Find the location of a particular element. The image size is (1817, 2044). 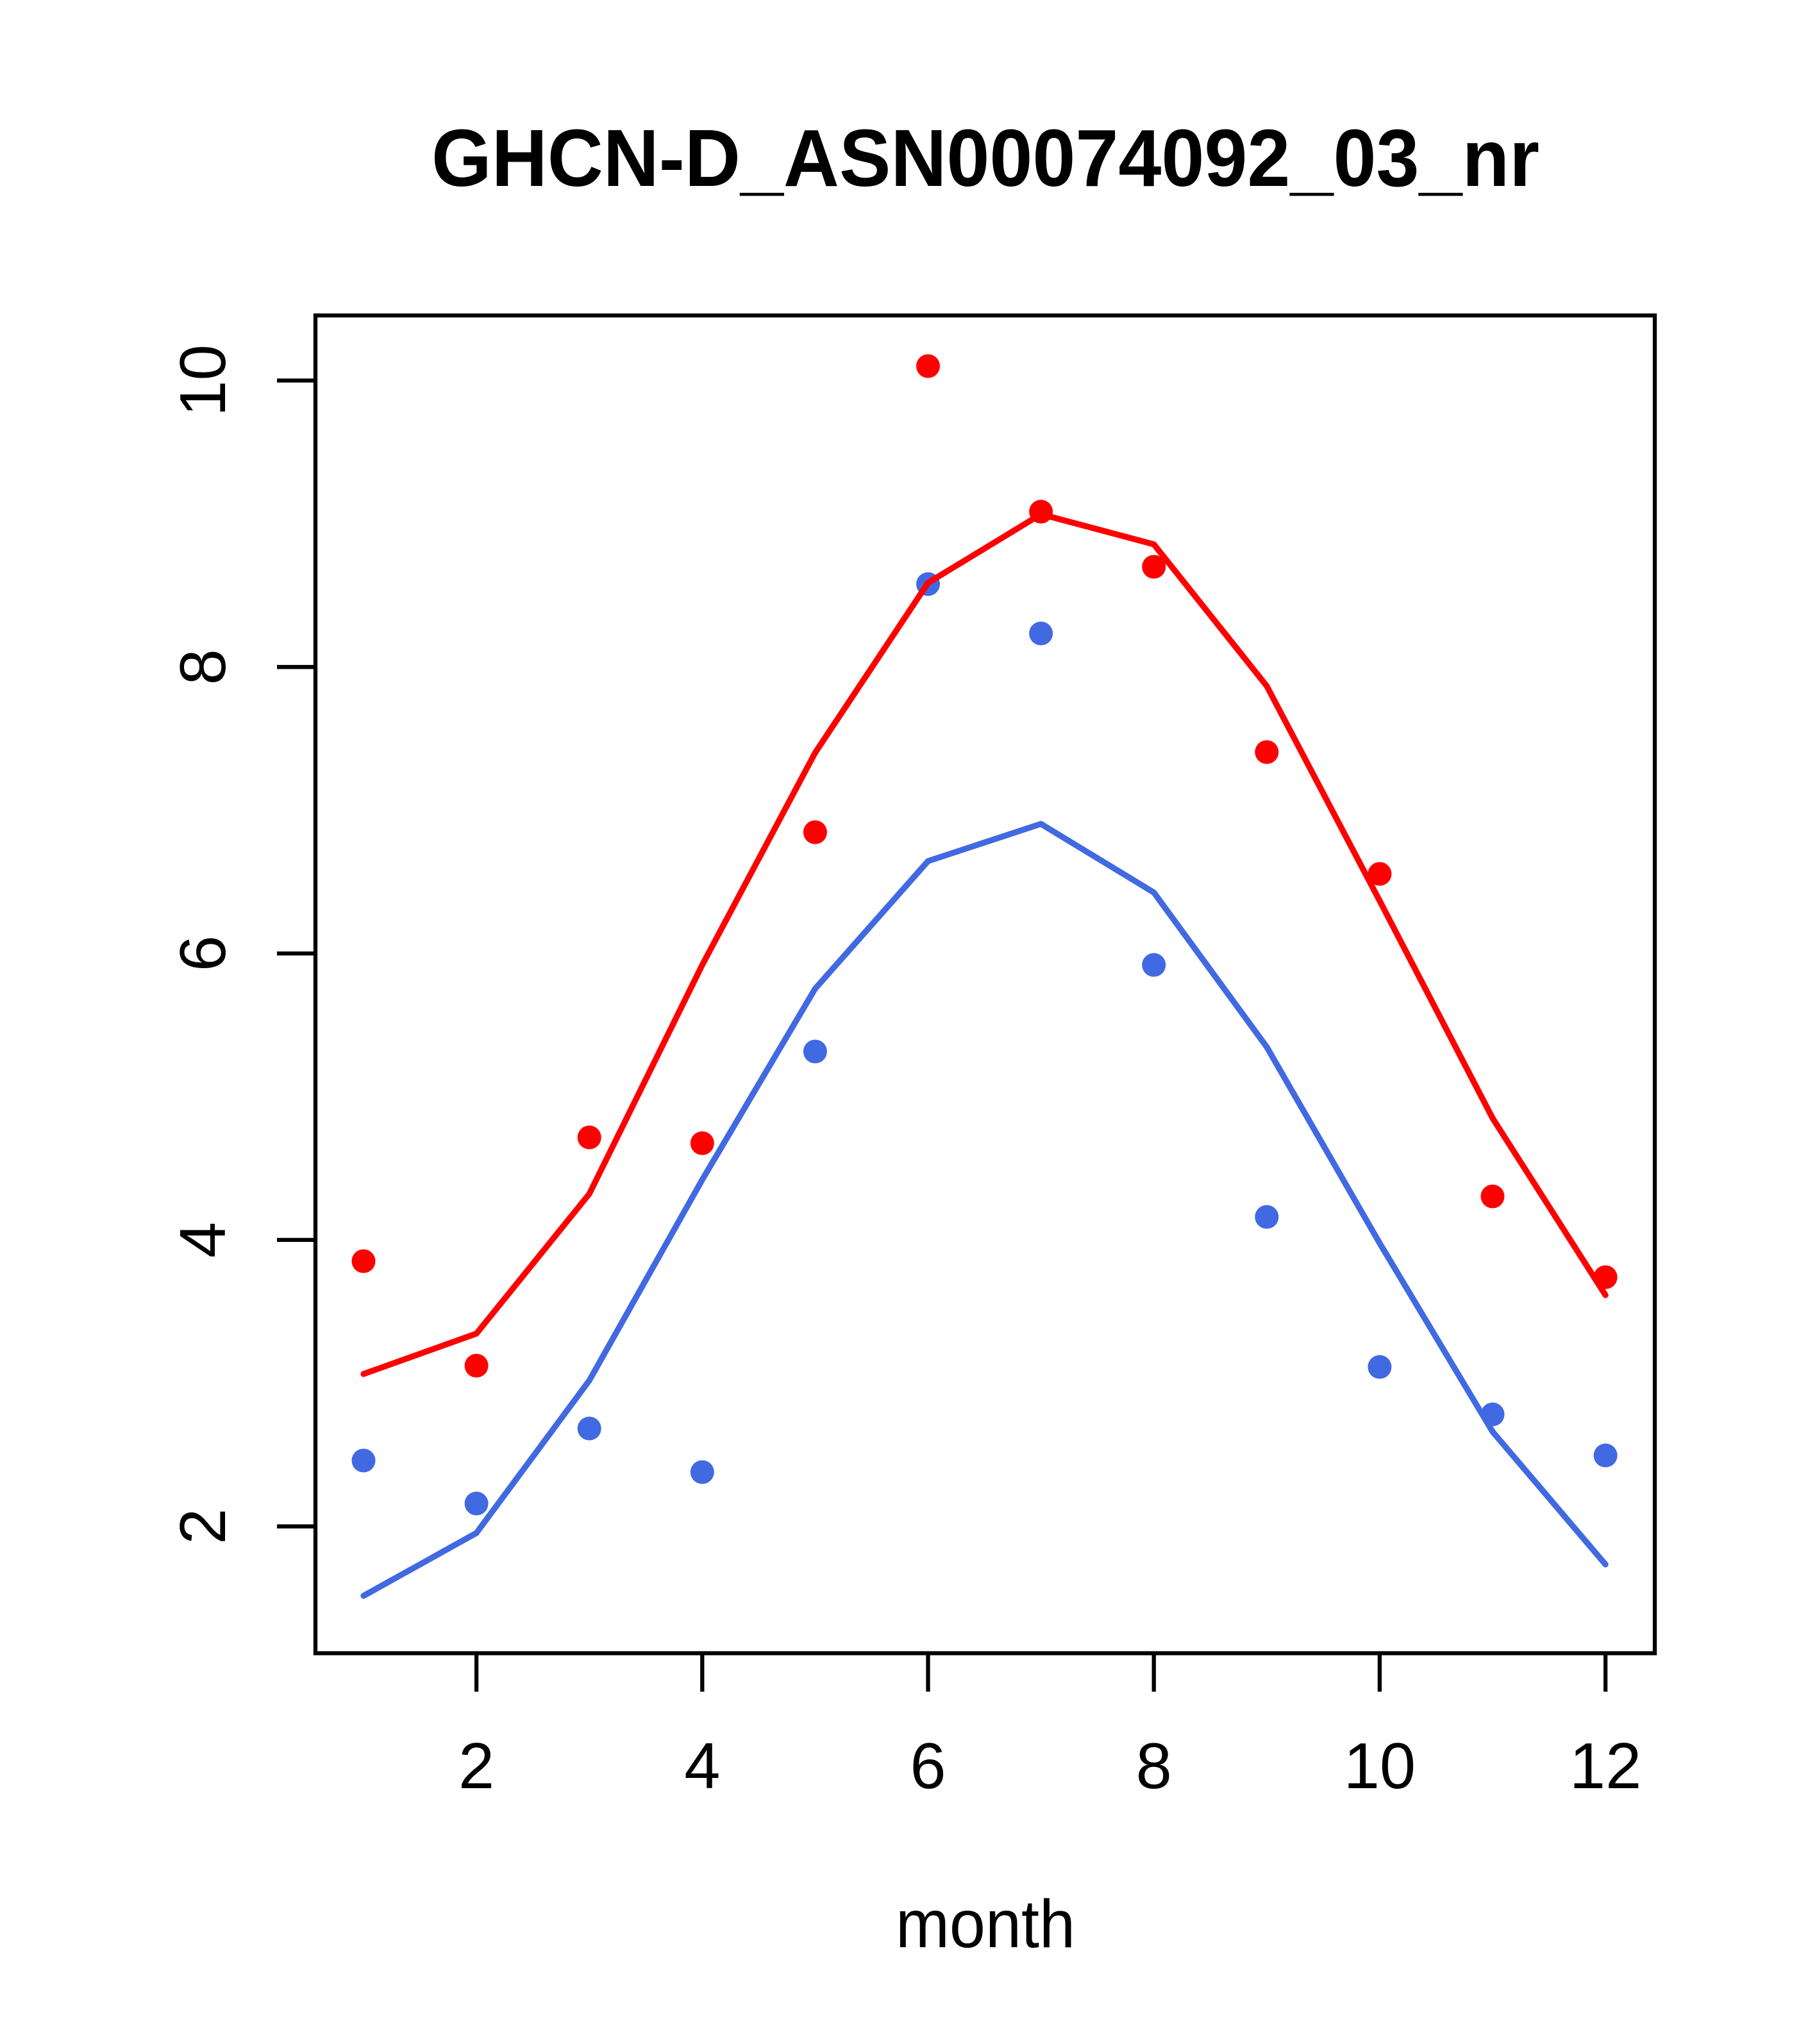

svg-text: GHCN-D_ASN00074092_03_nr is located at coordinates (985, 158).